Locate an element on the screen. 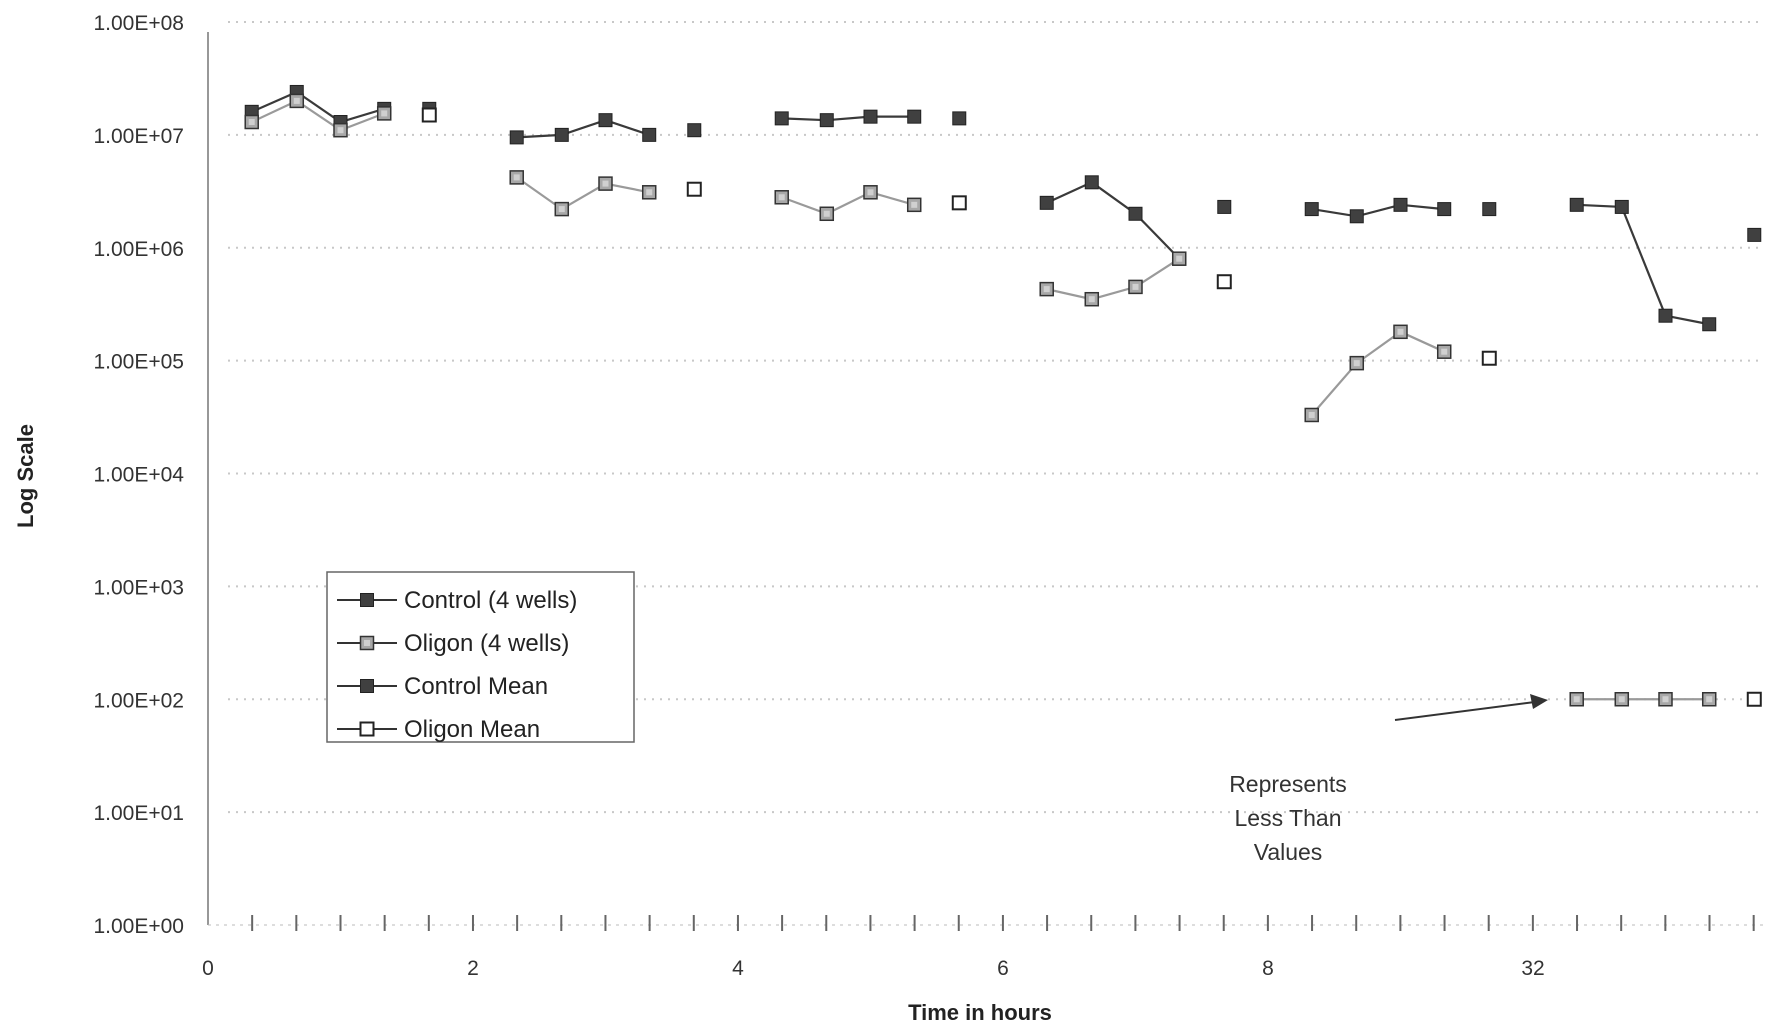 Image resolution: width=1765 pixels, height=1033 pixels. legend-label: Control Mean is located at coordinates (476, 686).